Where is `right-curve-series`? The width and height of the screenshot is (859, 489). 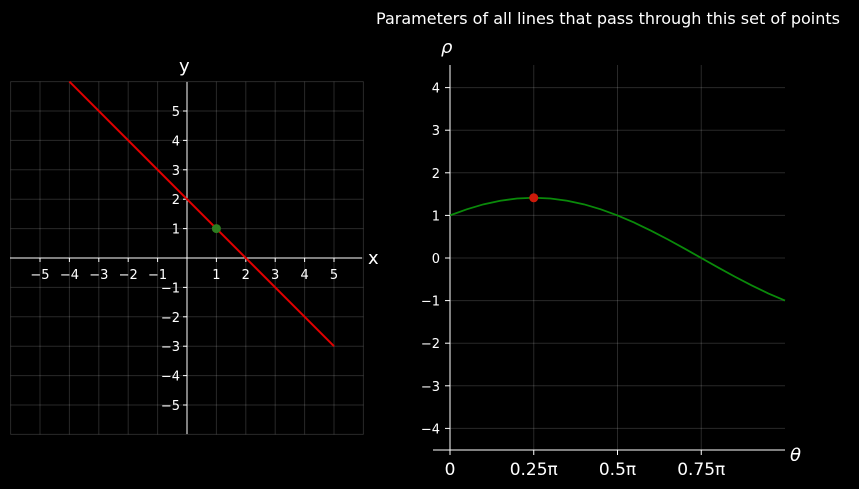 right-curve-series is located at coordinates (617, 249).